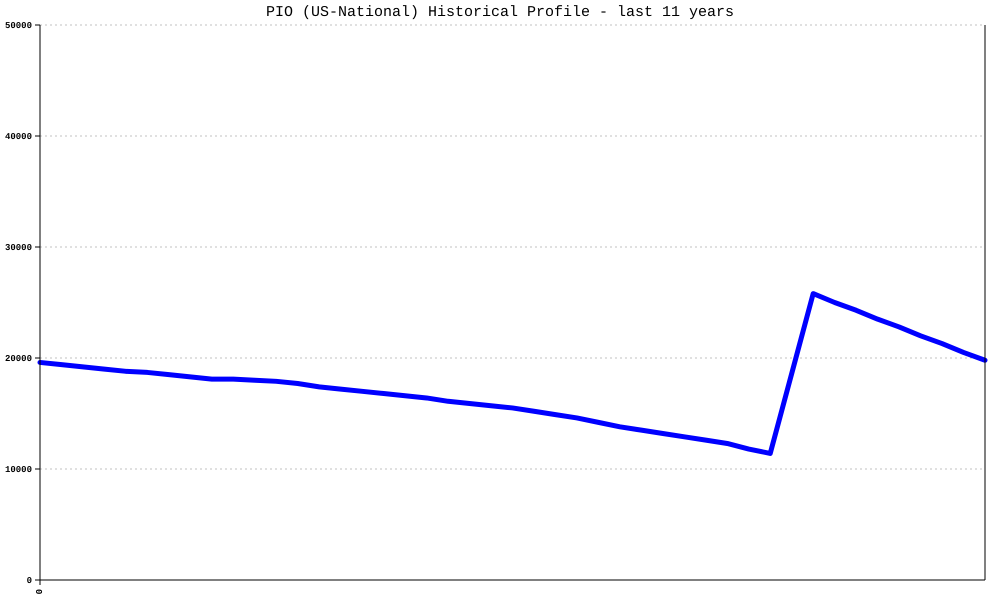 Image resolution: width=1000 pixels, height=600 pixels. I want to click on y-tick-label: 0, so click(29, 581).